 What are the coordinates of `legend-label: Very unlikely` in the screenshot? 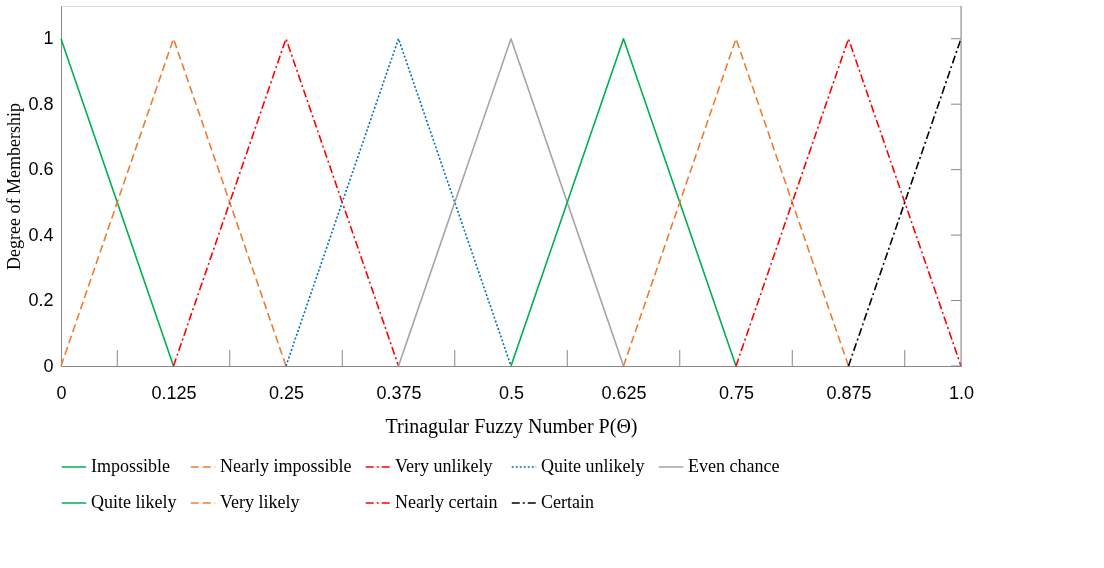 It's located at (444, 466).